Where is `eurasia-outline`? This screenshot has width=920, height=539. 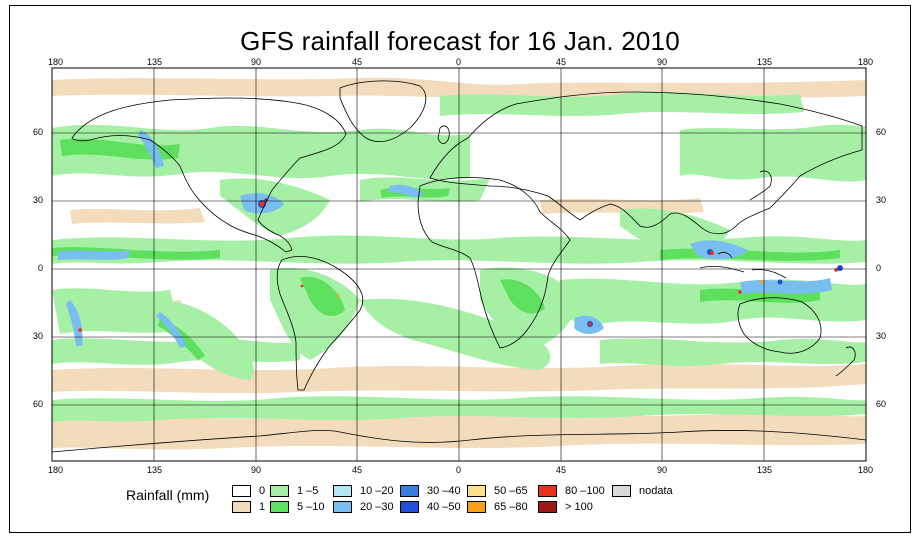 eurasia-outline is located at coordinates (646, 163).